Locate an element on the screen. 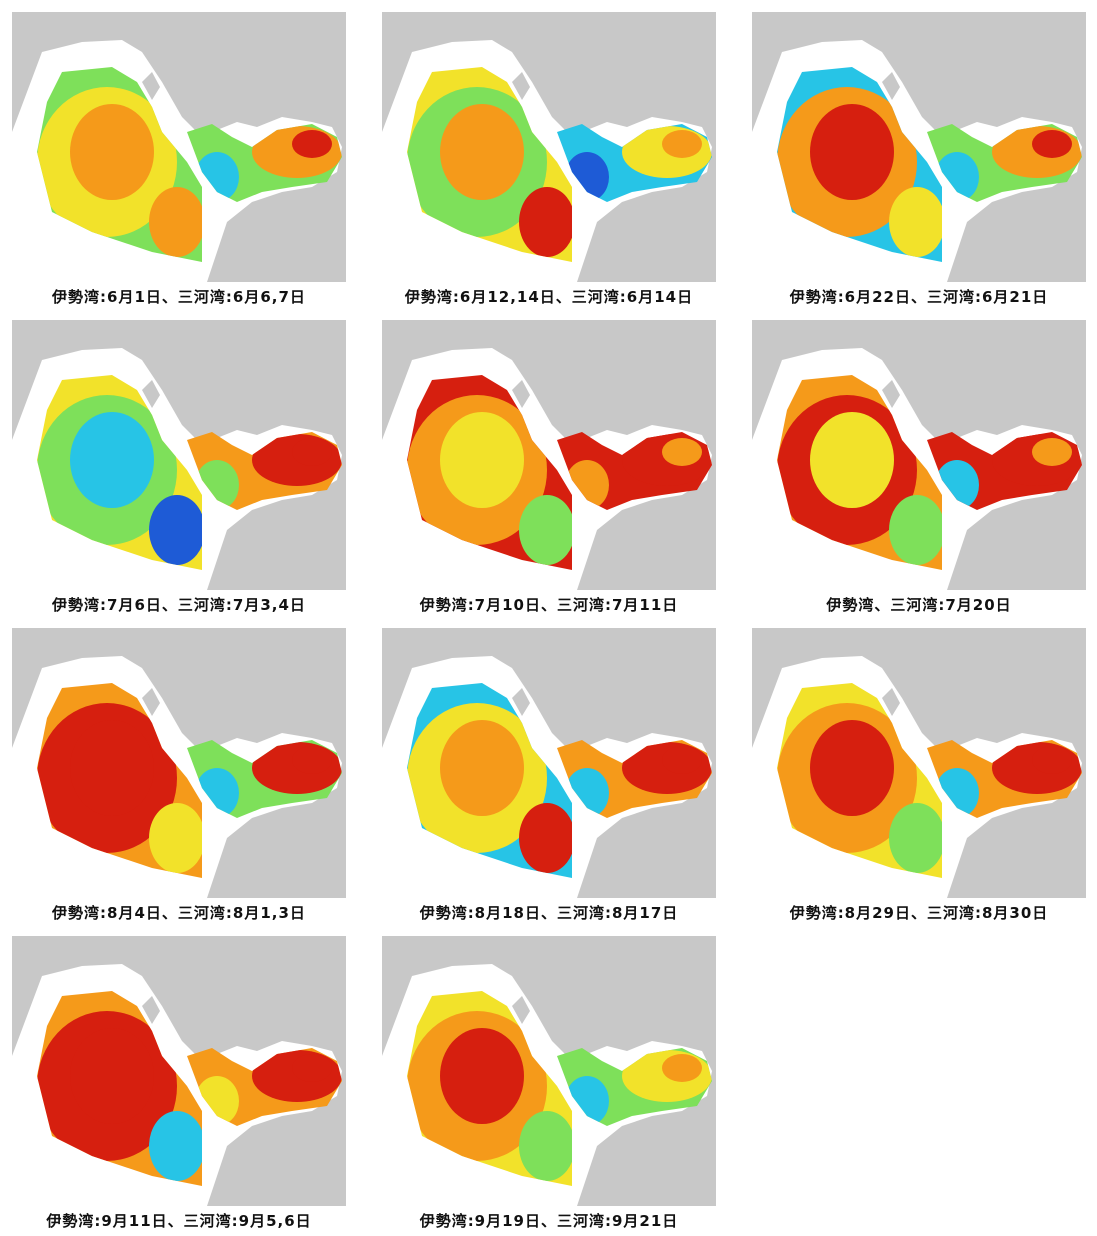 This screenshot has height=1236, width=1097. map-panel: 伊勢湾:7月10日、三河湾:7月11日 is located at coordinates (549, 463).